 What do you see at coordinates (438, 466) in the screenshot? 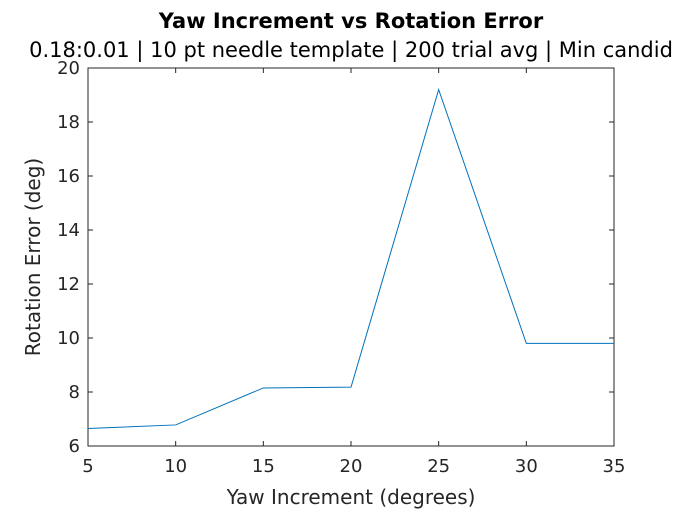
I see `x-tick-label: 25` at bounding box center [438, 466].